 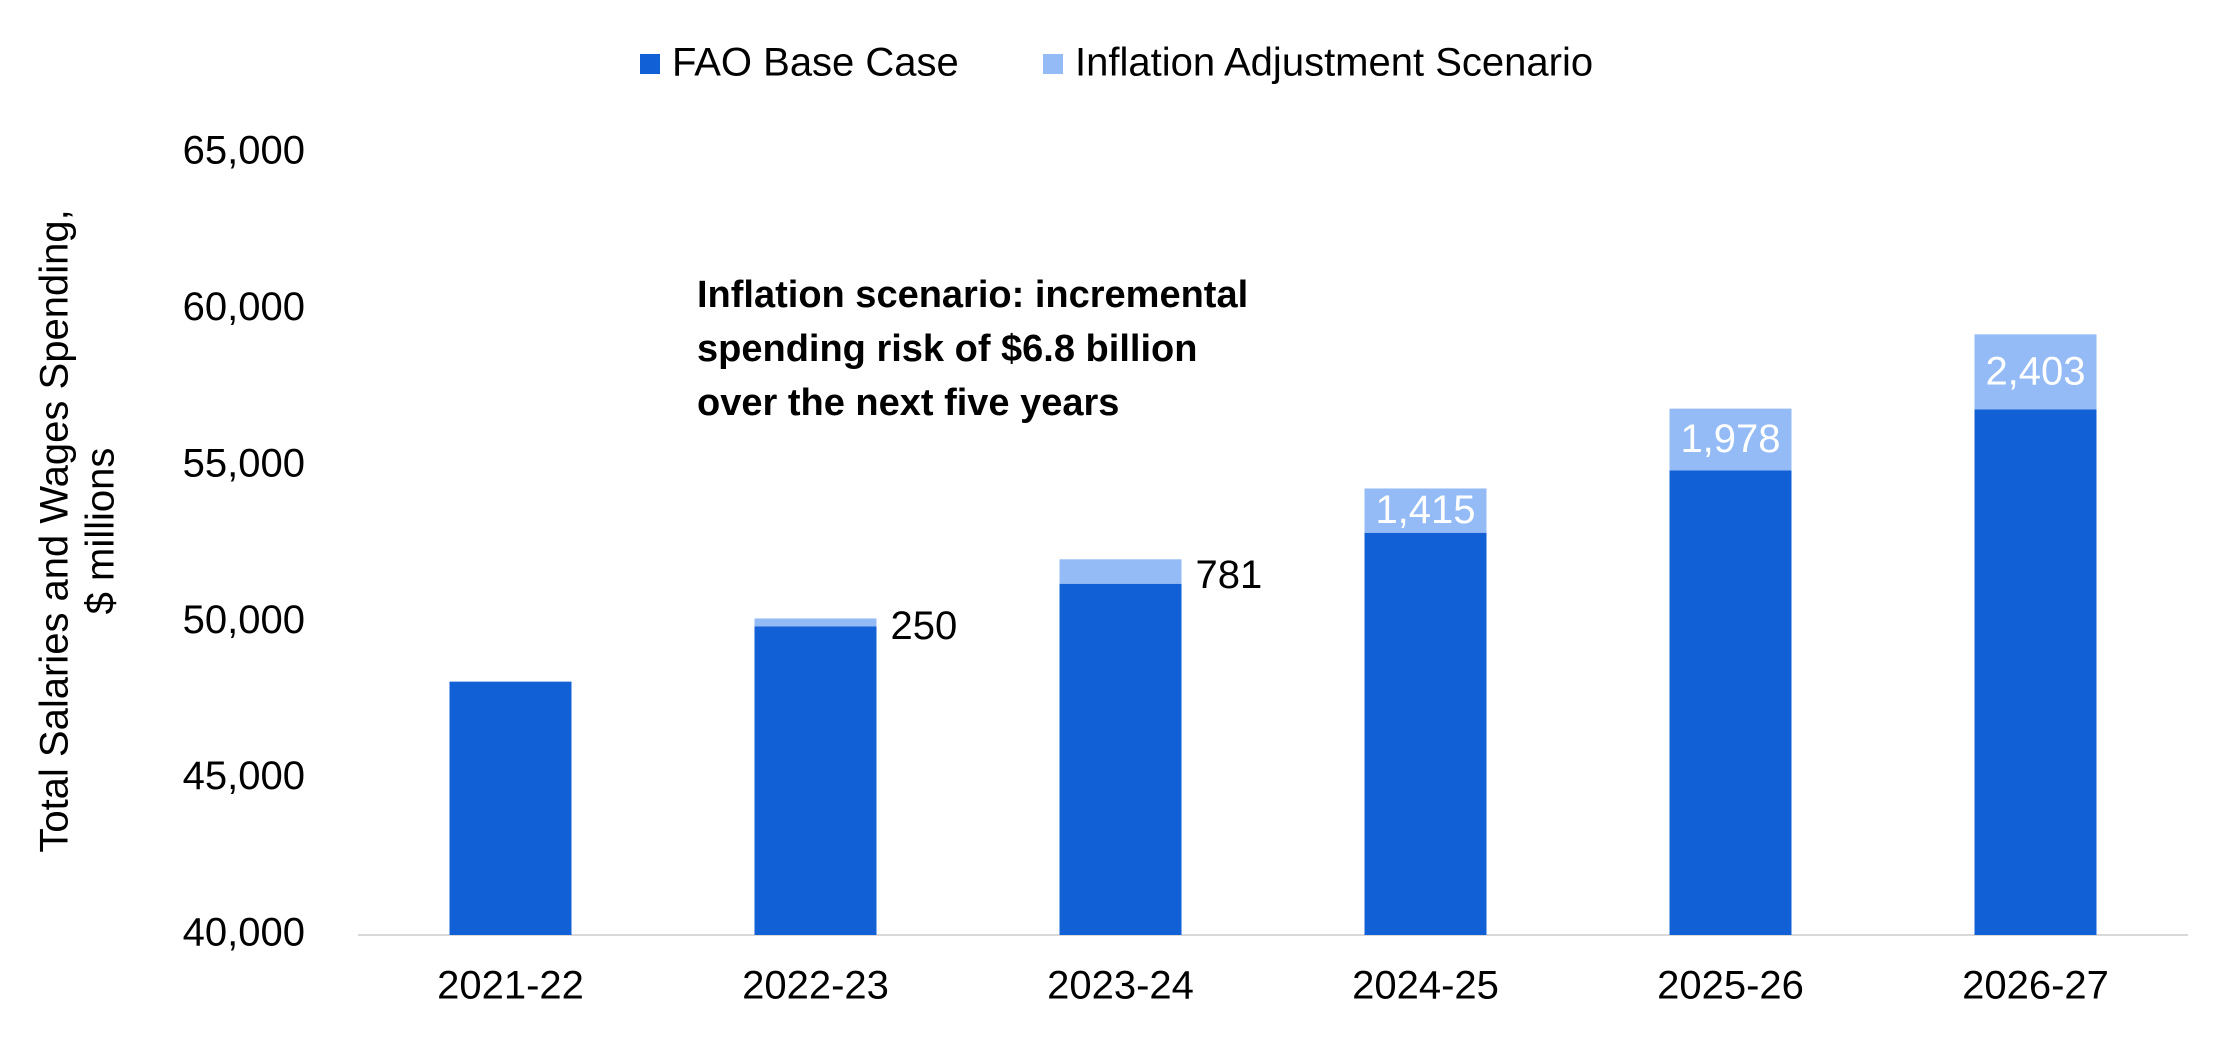 I want to click on x-tick-label: 2024-25, so click(x=1425, y=986).